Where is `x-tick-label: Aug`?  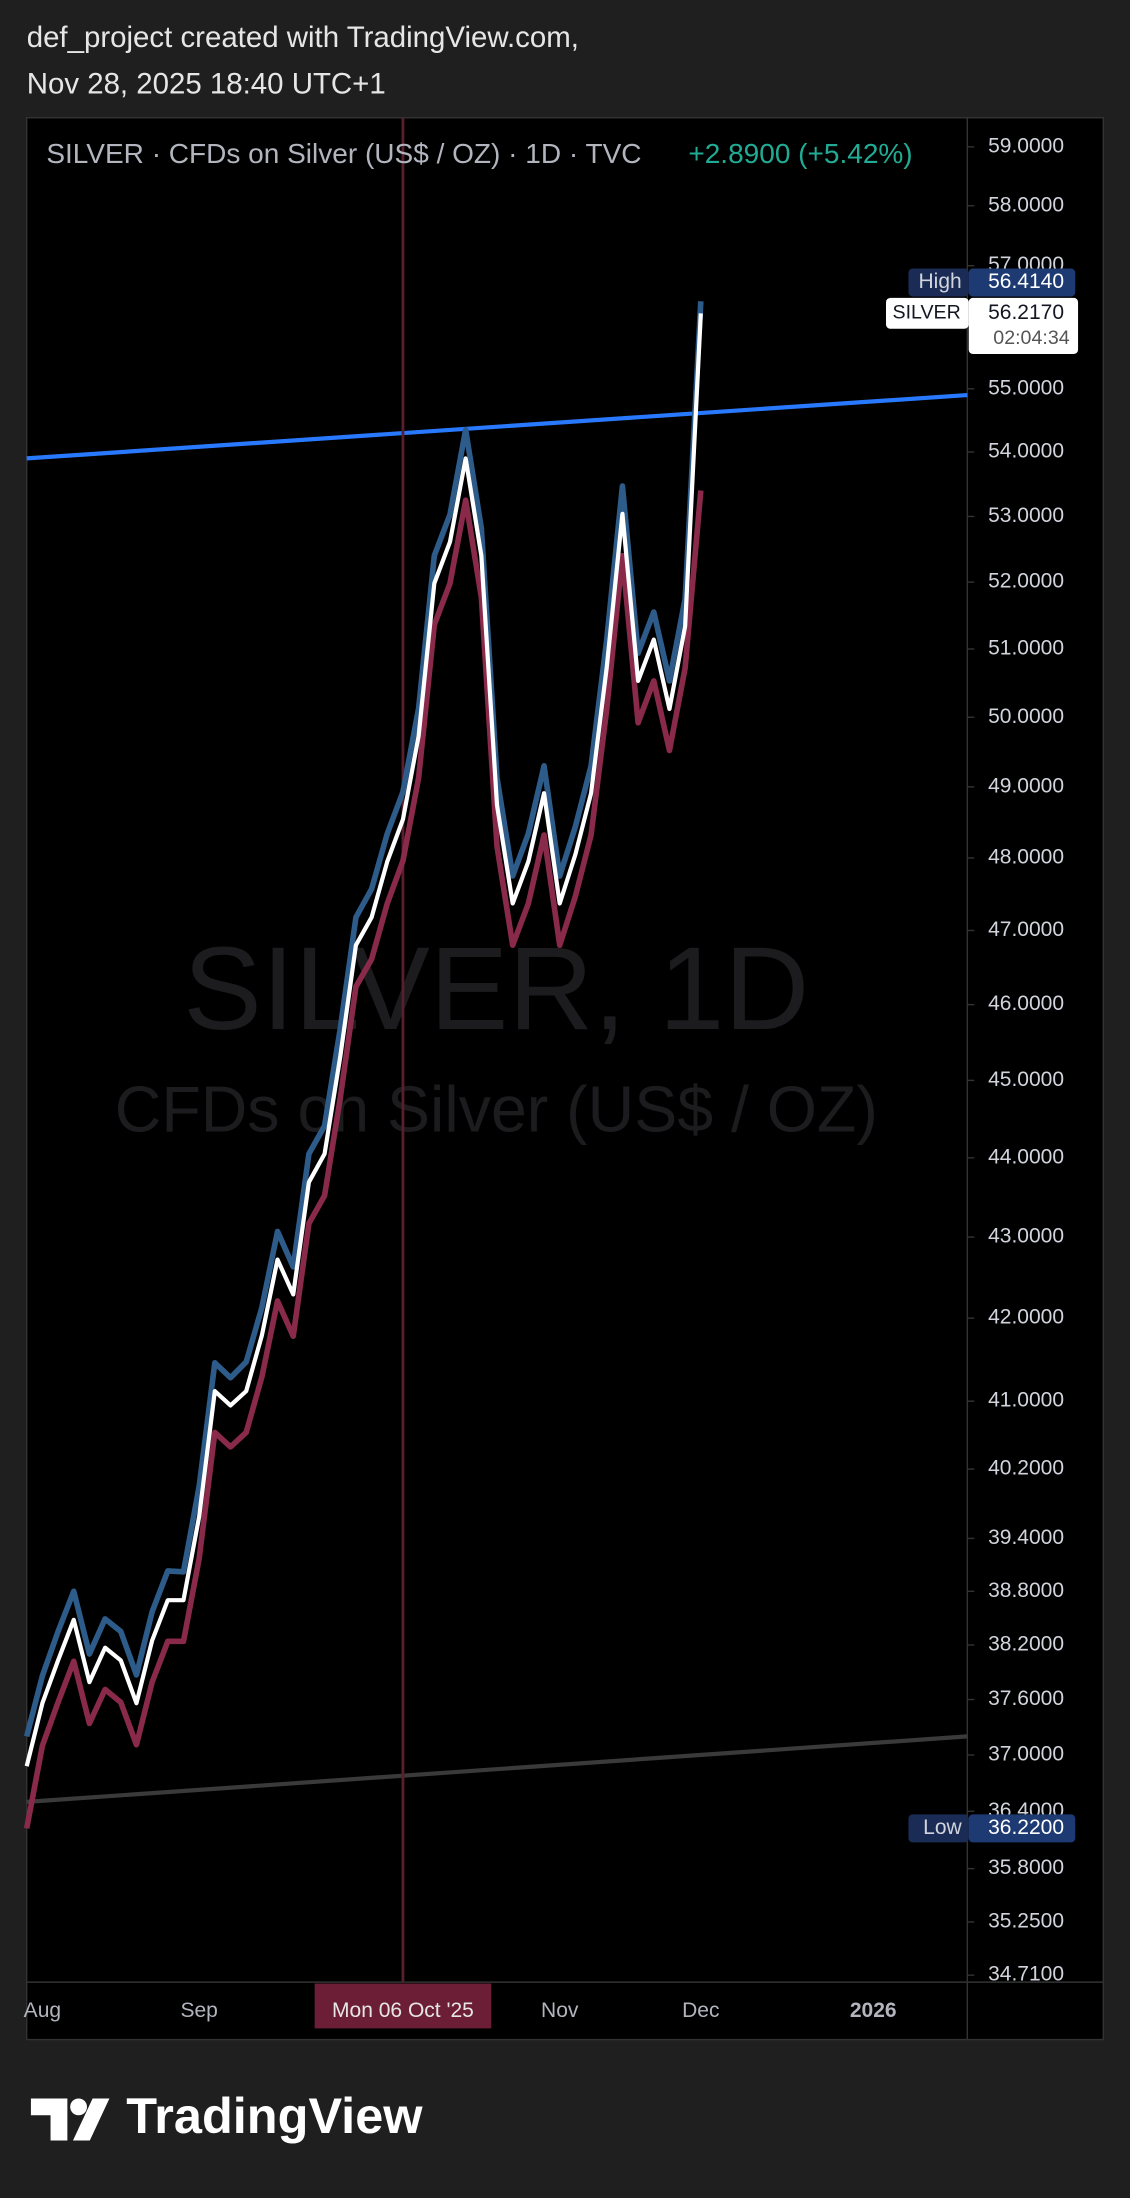 x-tick-label: Aug is located at coordinates (42, 2010).